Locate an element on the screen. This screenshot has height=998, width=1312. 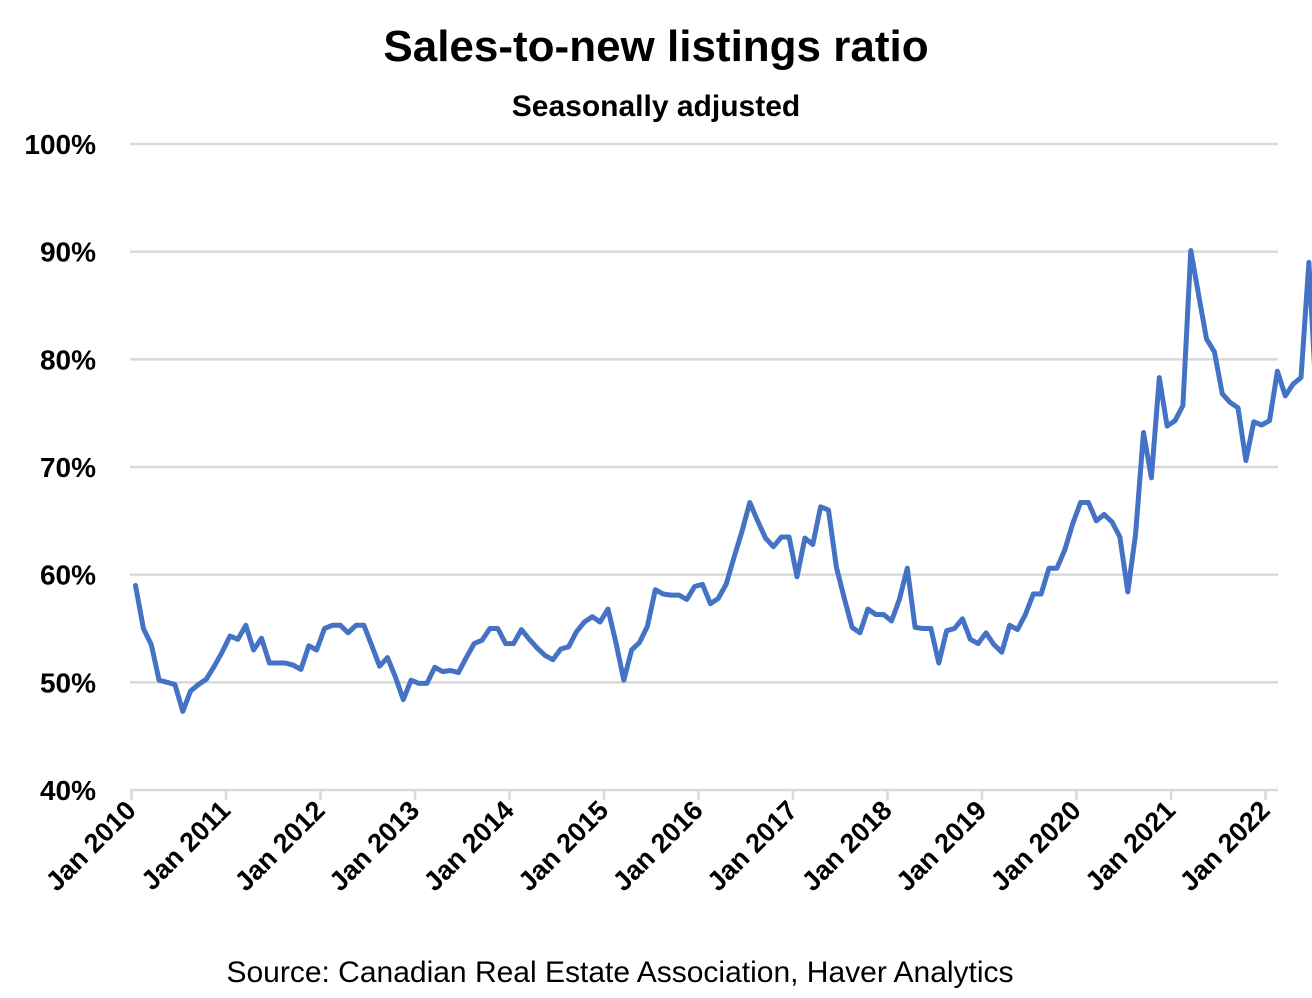
y-tick-label: 70% is located at coordinates (68, 467).